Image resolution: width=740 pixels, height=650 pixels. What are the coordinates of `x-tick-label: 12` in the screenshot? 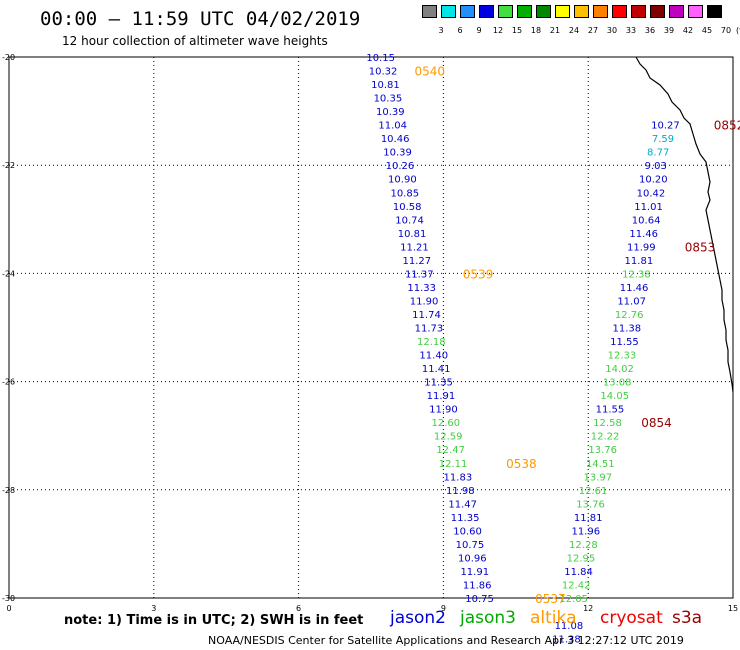 It's located at (588, 608).